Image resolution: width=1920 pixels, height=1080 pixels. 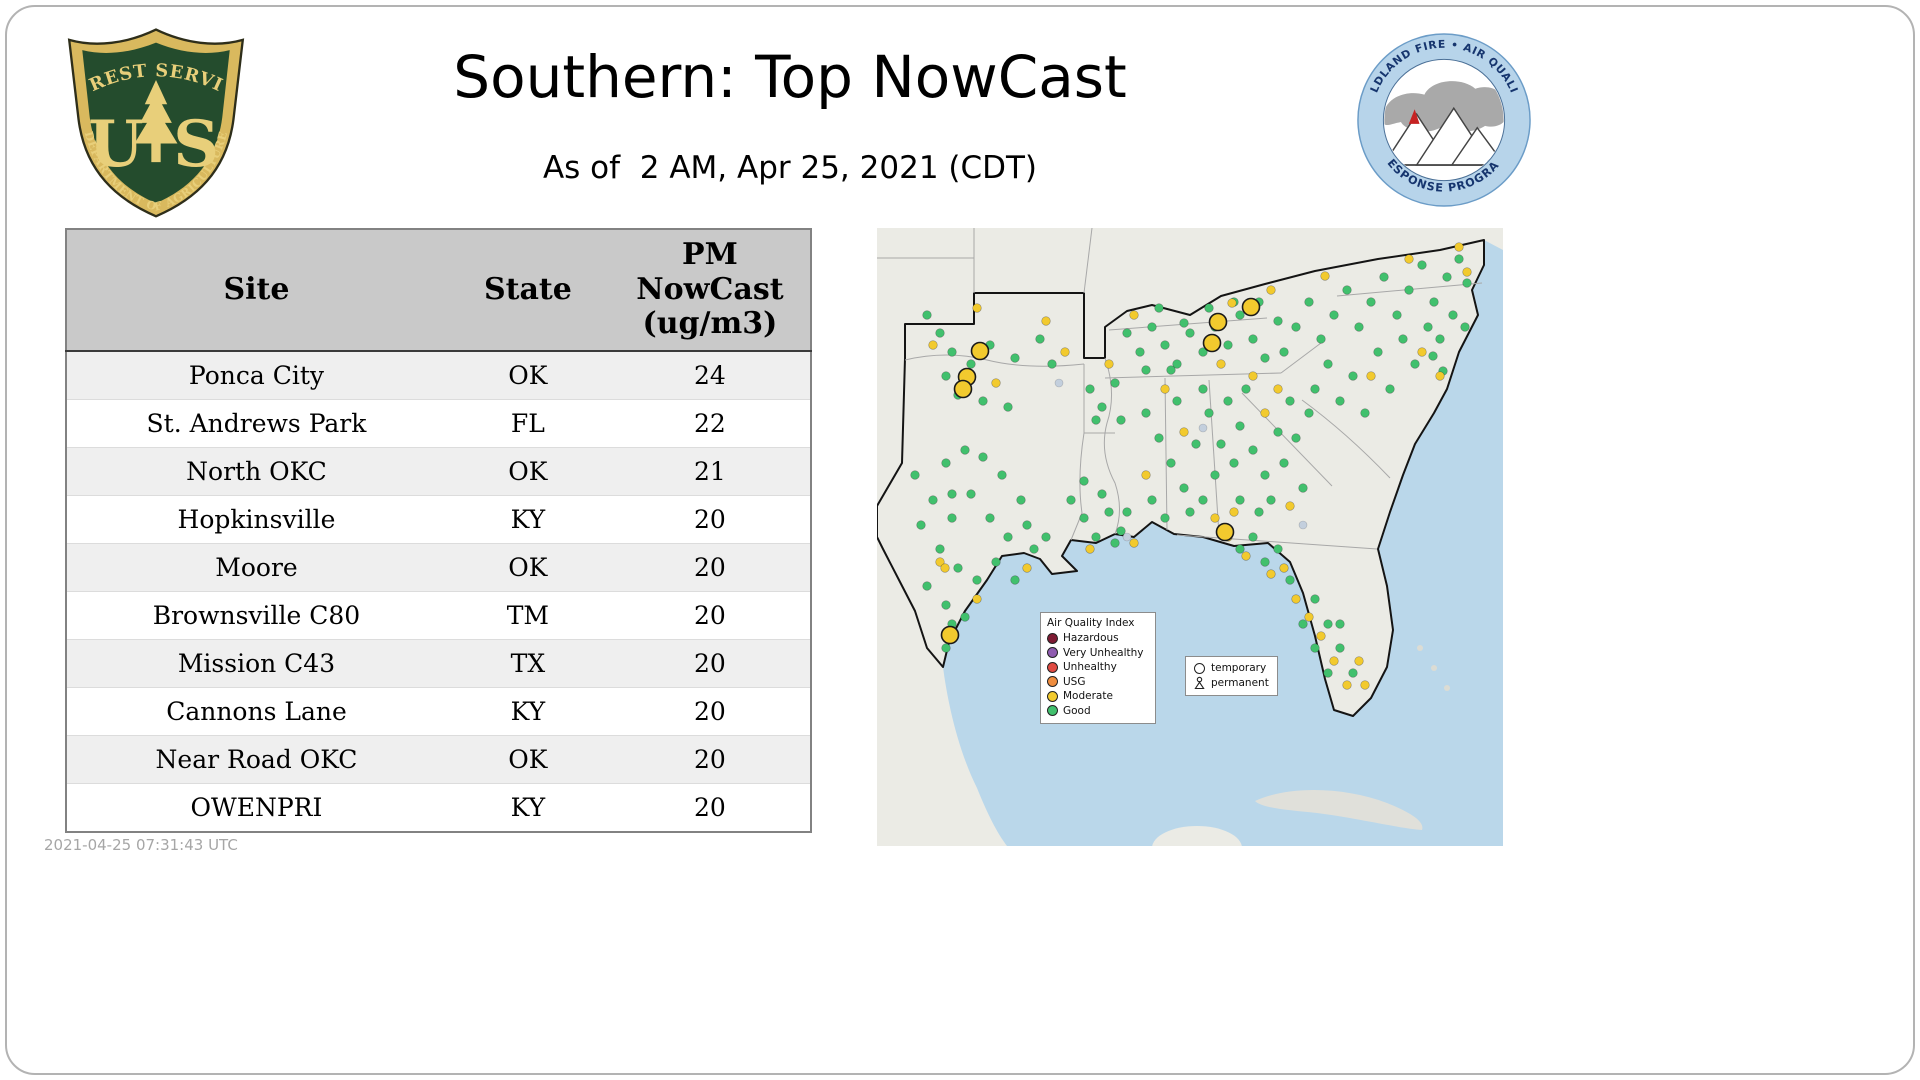 What do you see at coordinates (527, 290) in the screenshot?
I see `column-header-state: State` at bounding box center [527, 290].